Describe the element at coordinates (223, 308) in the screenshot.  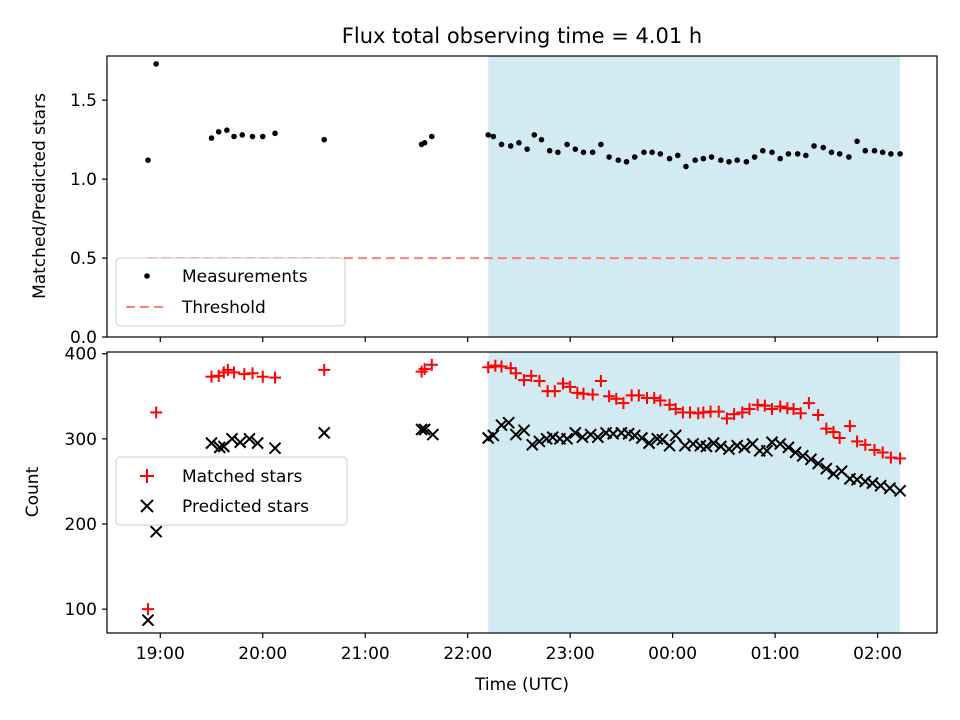
I see `legend-threshold-label: Threshold` at that location.